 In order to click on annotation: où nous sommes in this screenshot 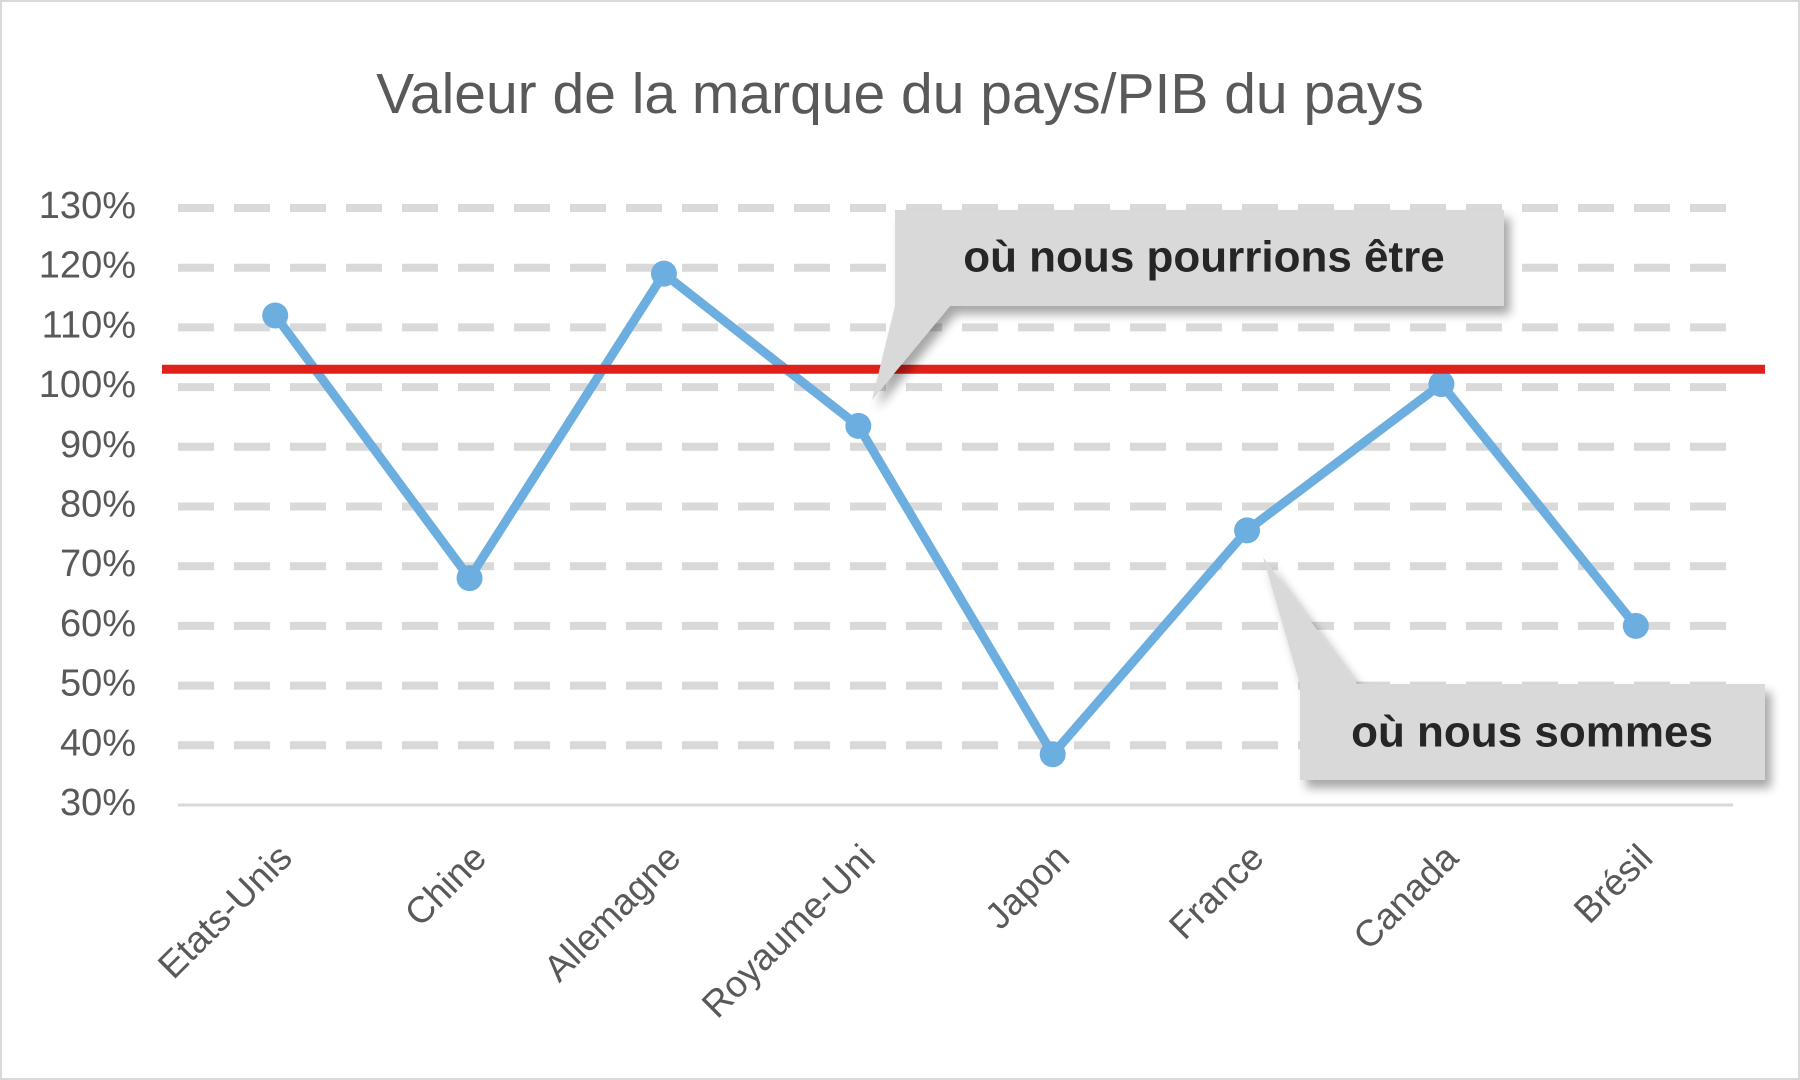, I will do `click(1532, 732)`.